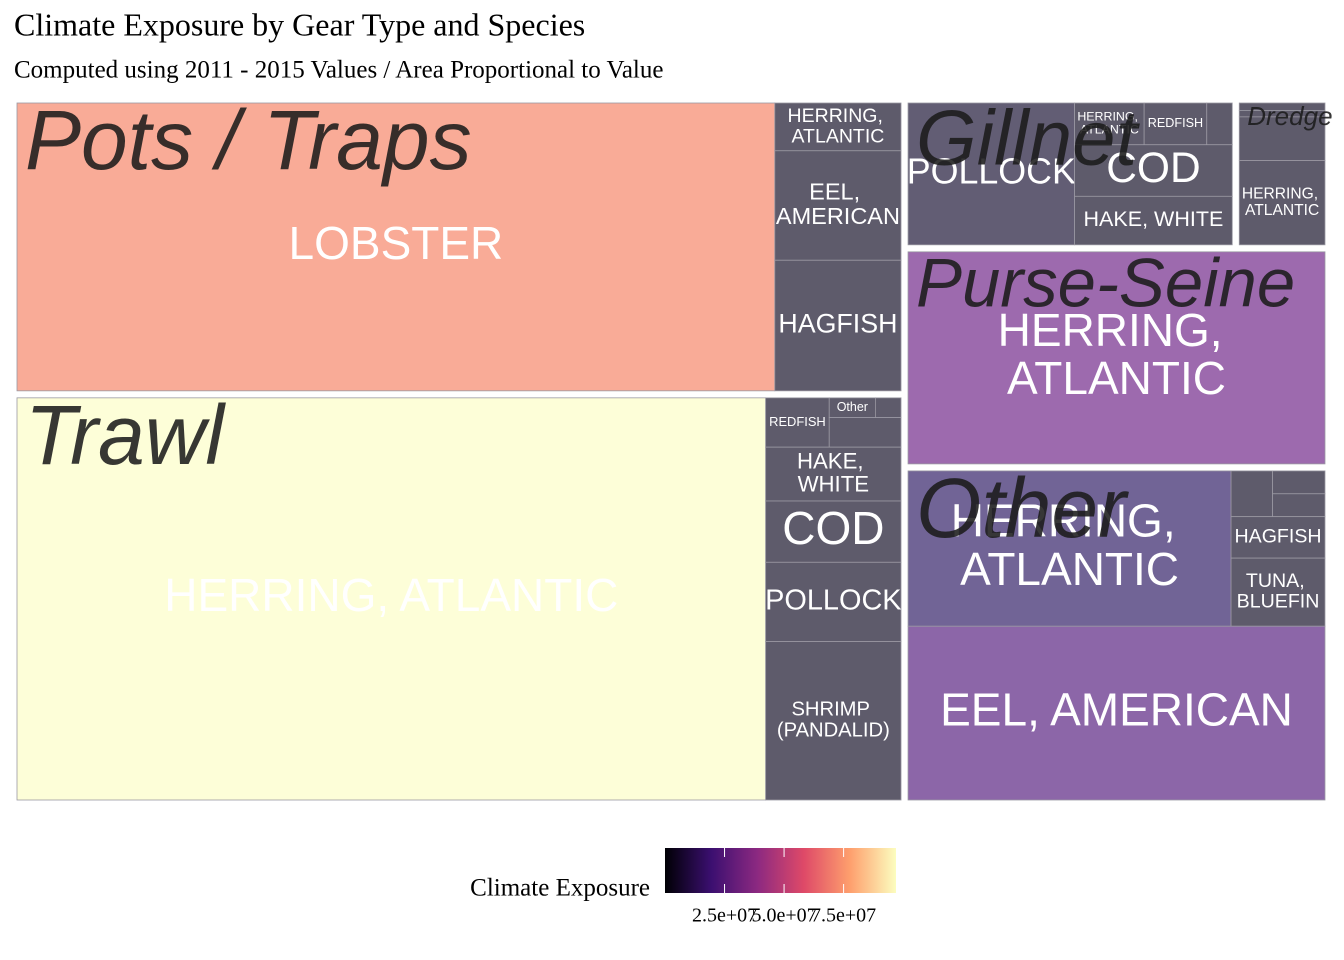 This screenshot has width=1344, height=960. What do you see at coordinates (1022, 508) in the screenshot?
I see `group-label: Other` at bounding box center [1022, 508].